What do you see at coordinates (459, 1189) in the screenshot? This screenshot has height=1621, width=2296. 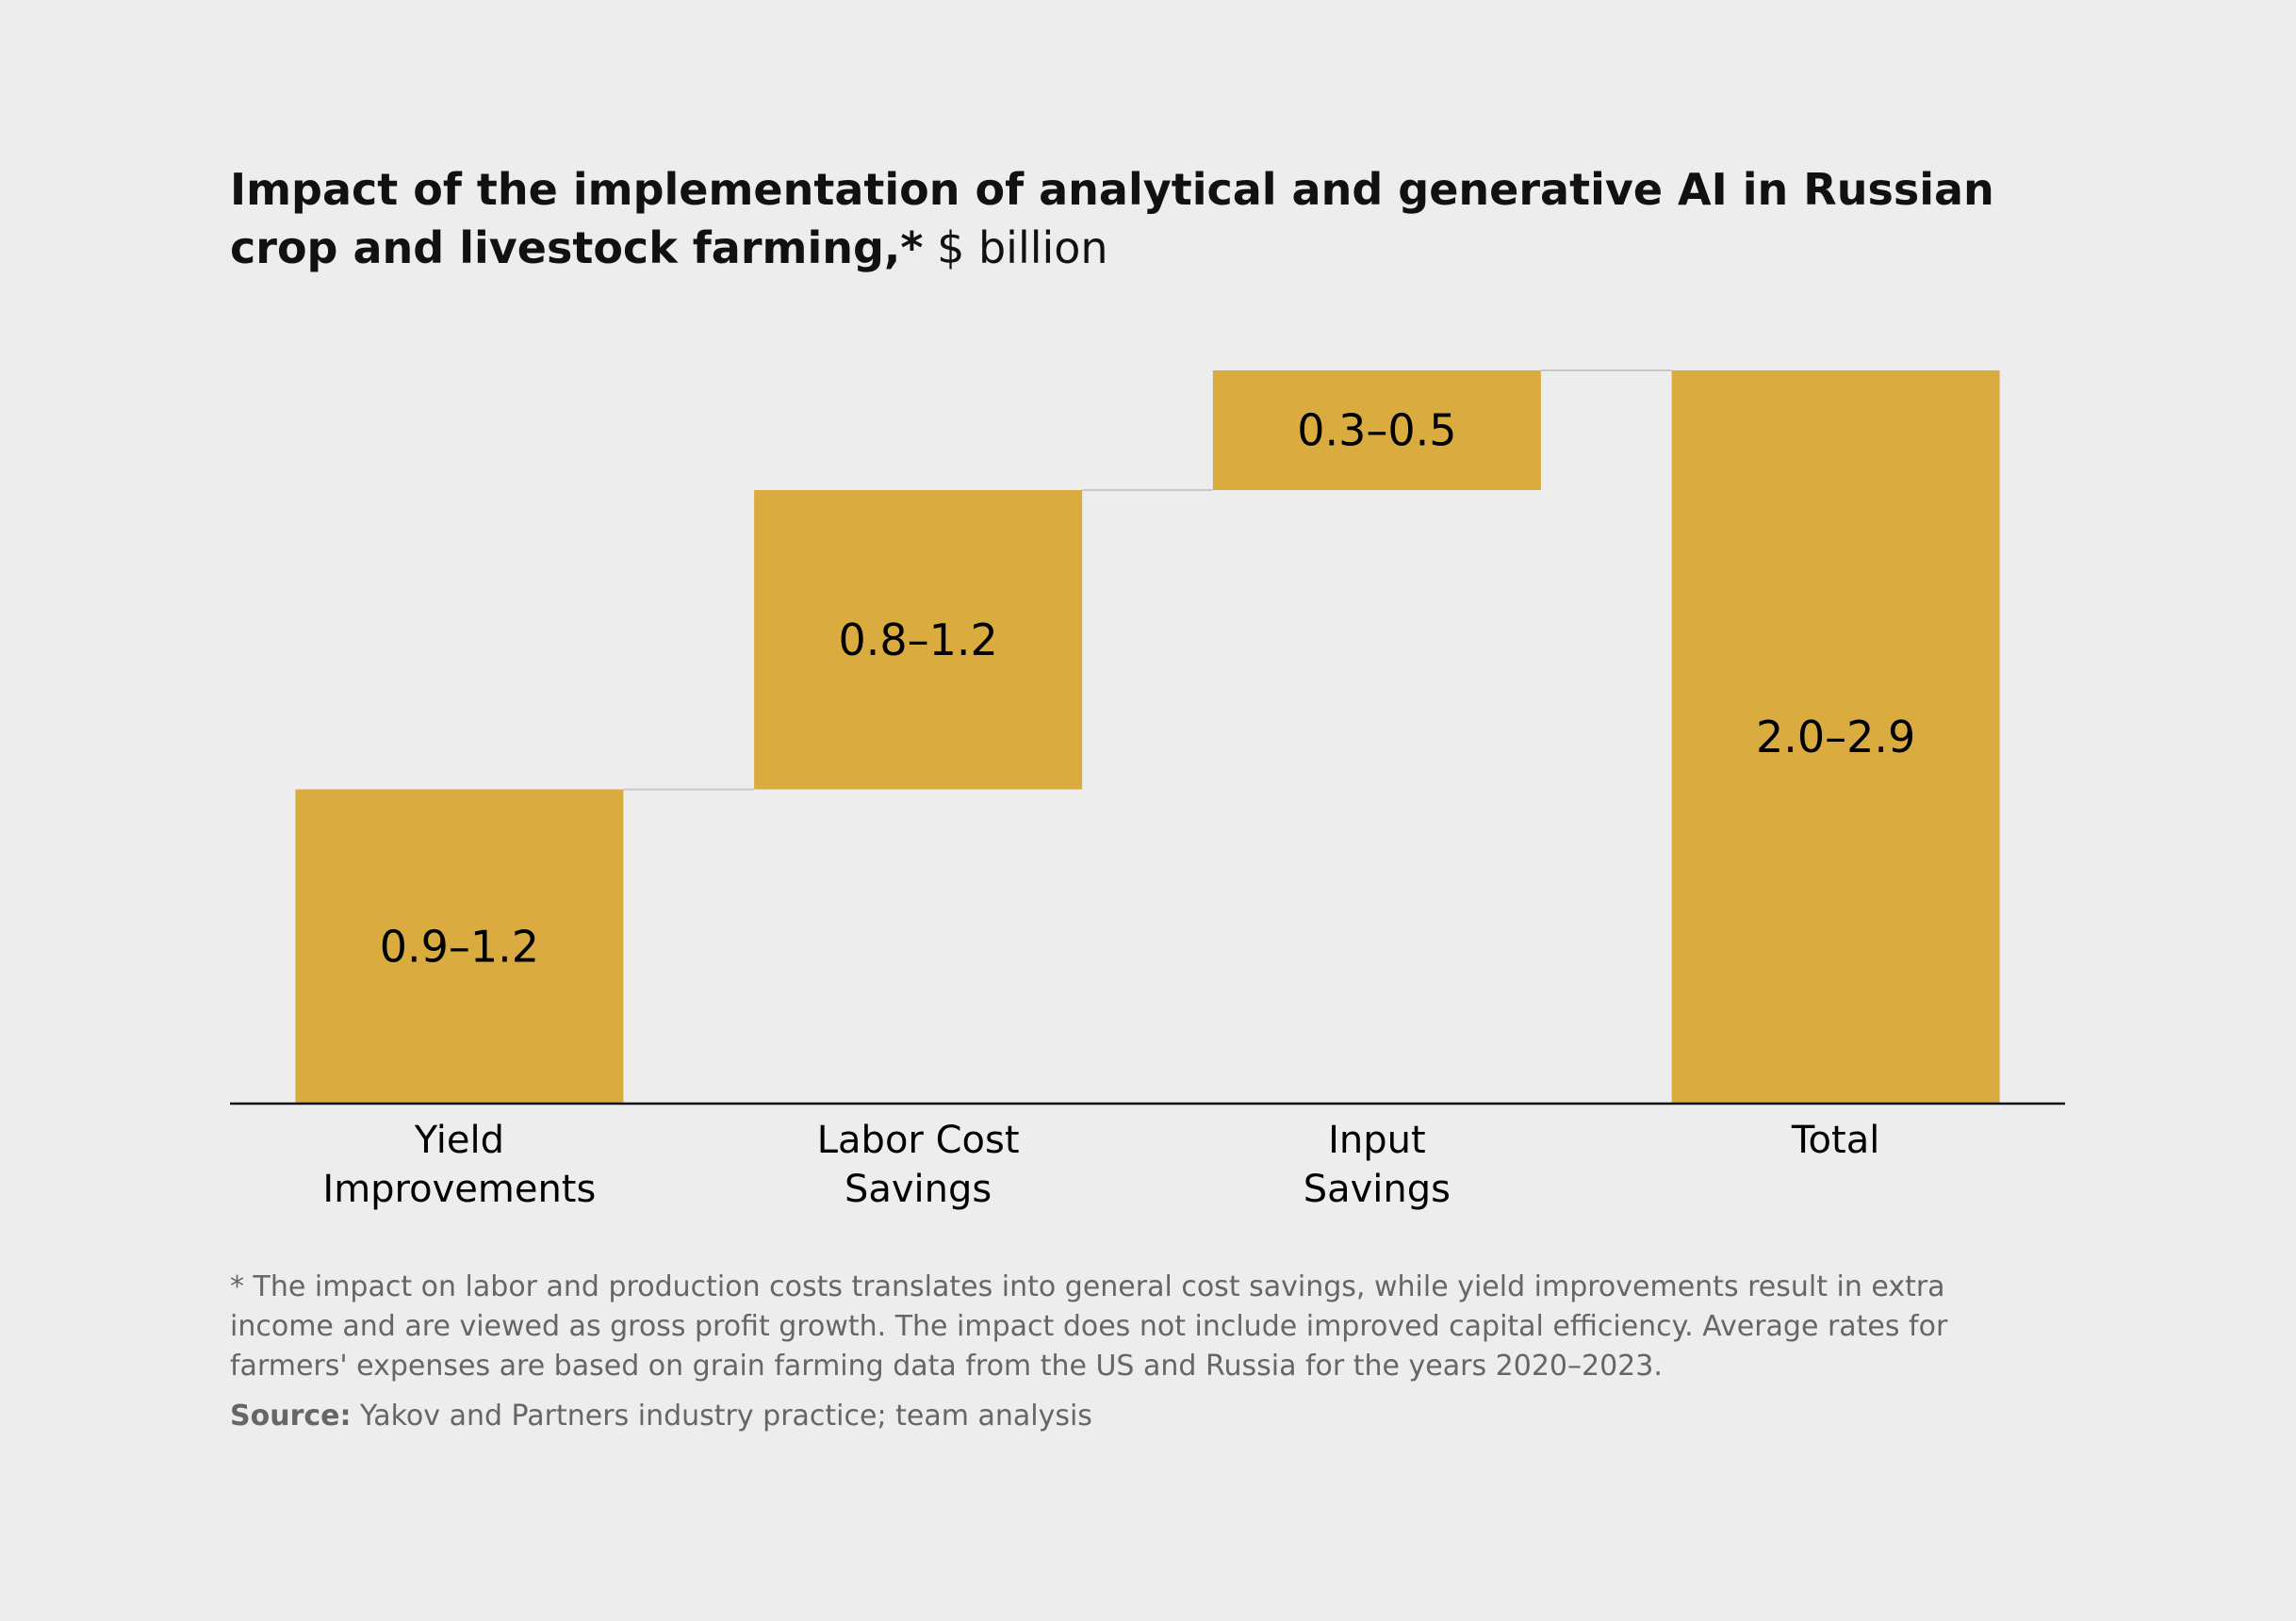 I see `x-tick-label: Improvements` at bounding box center [459, 1189].